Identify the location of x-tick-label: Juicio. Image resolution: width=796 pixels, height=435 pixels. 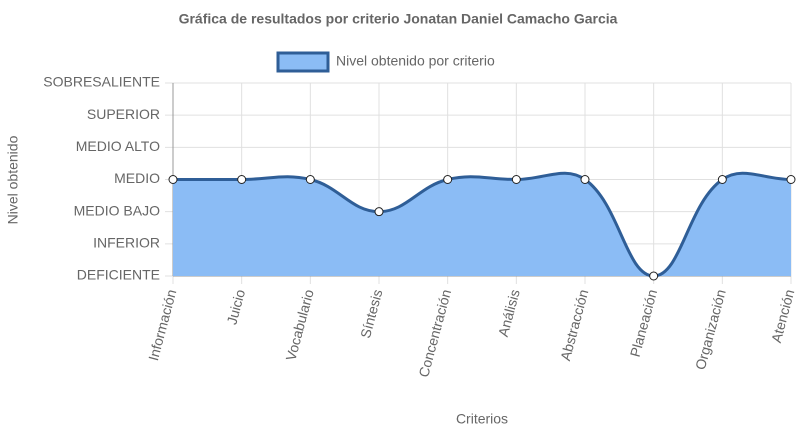
(235, 306).